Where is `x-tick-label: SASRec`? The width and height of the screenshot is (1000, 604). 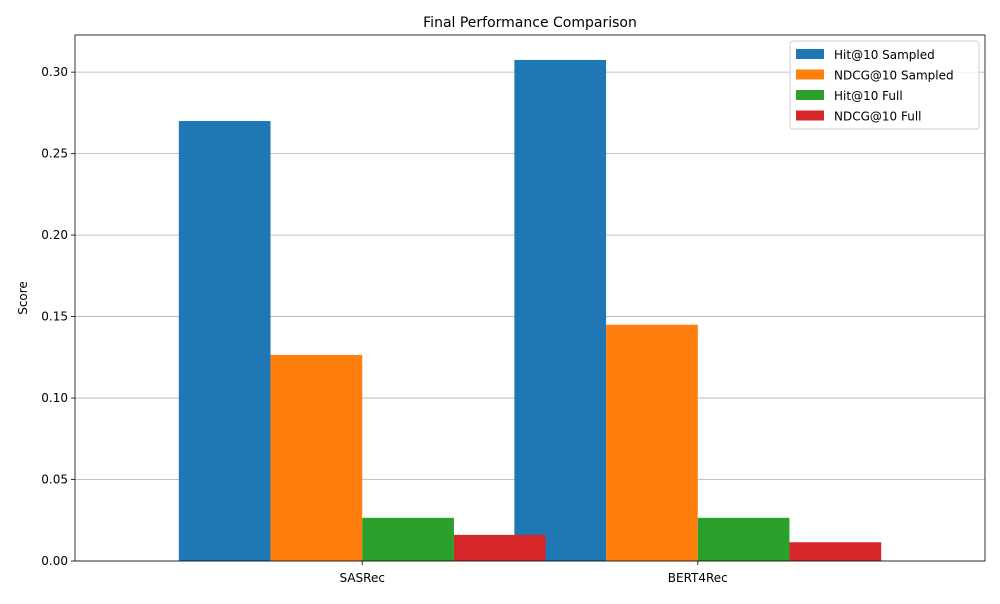
x-tick-label: SASRec is located at coordinates (362, 578).